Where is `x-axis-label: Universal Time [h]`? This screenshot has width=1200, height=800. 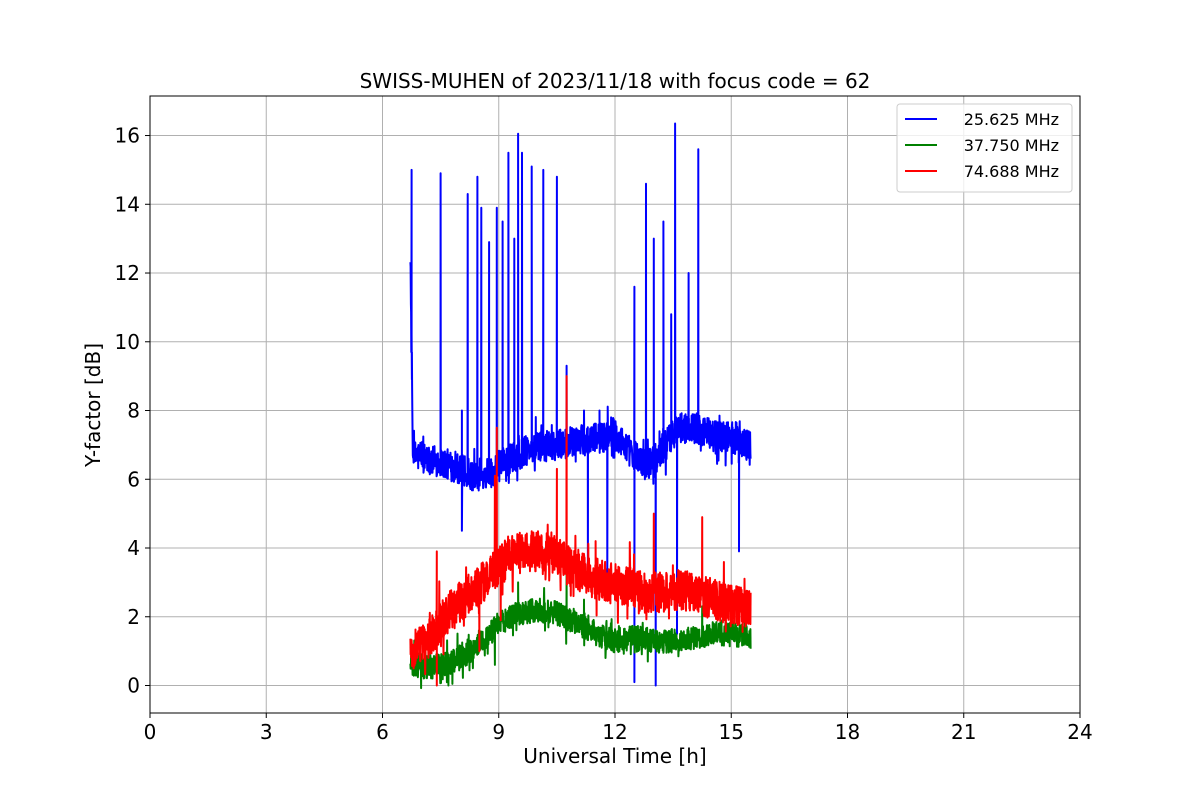
x-axis-label: Universal Time [h] is located at coordinates (614, 756).